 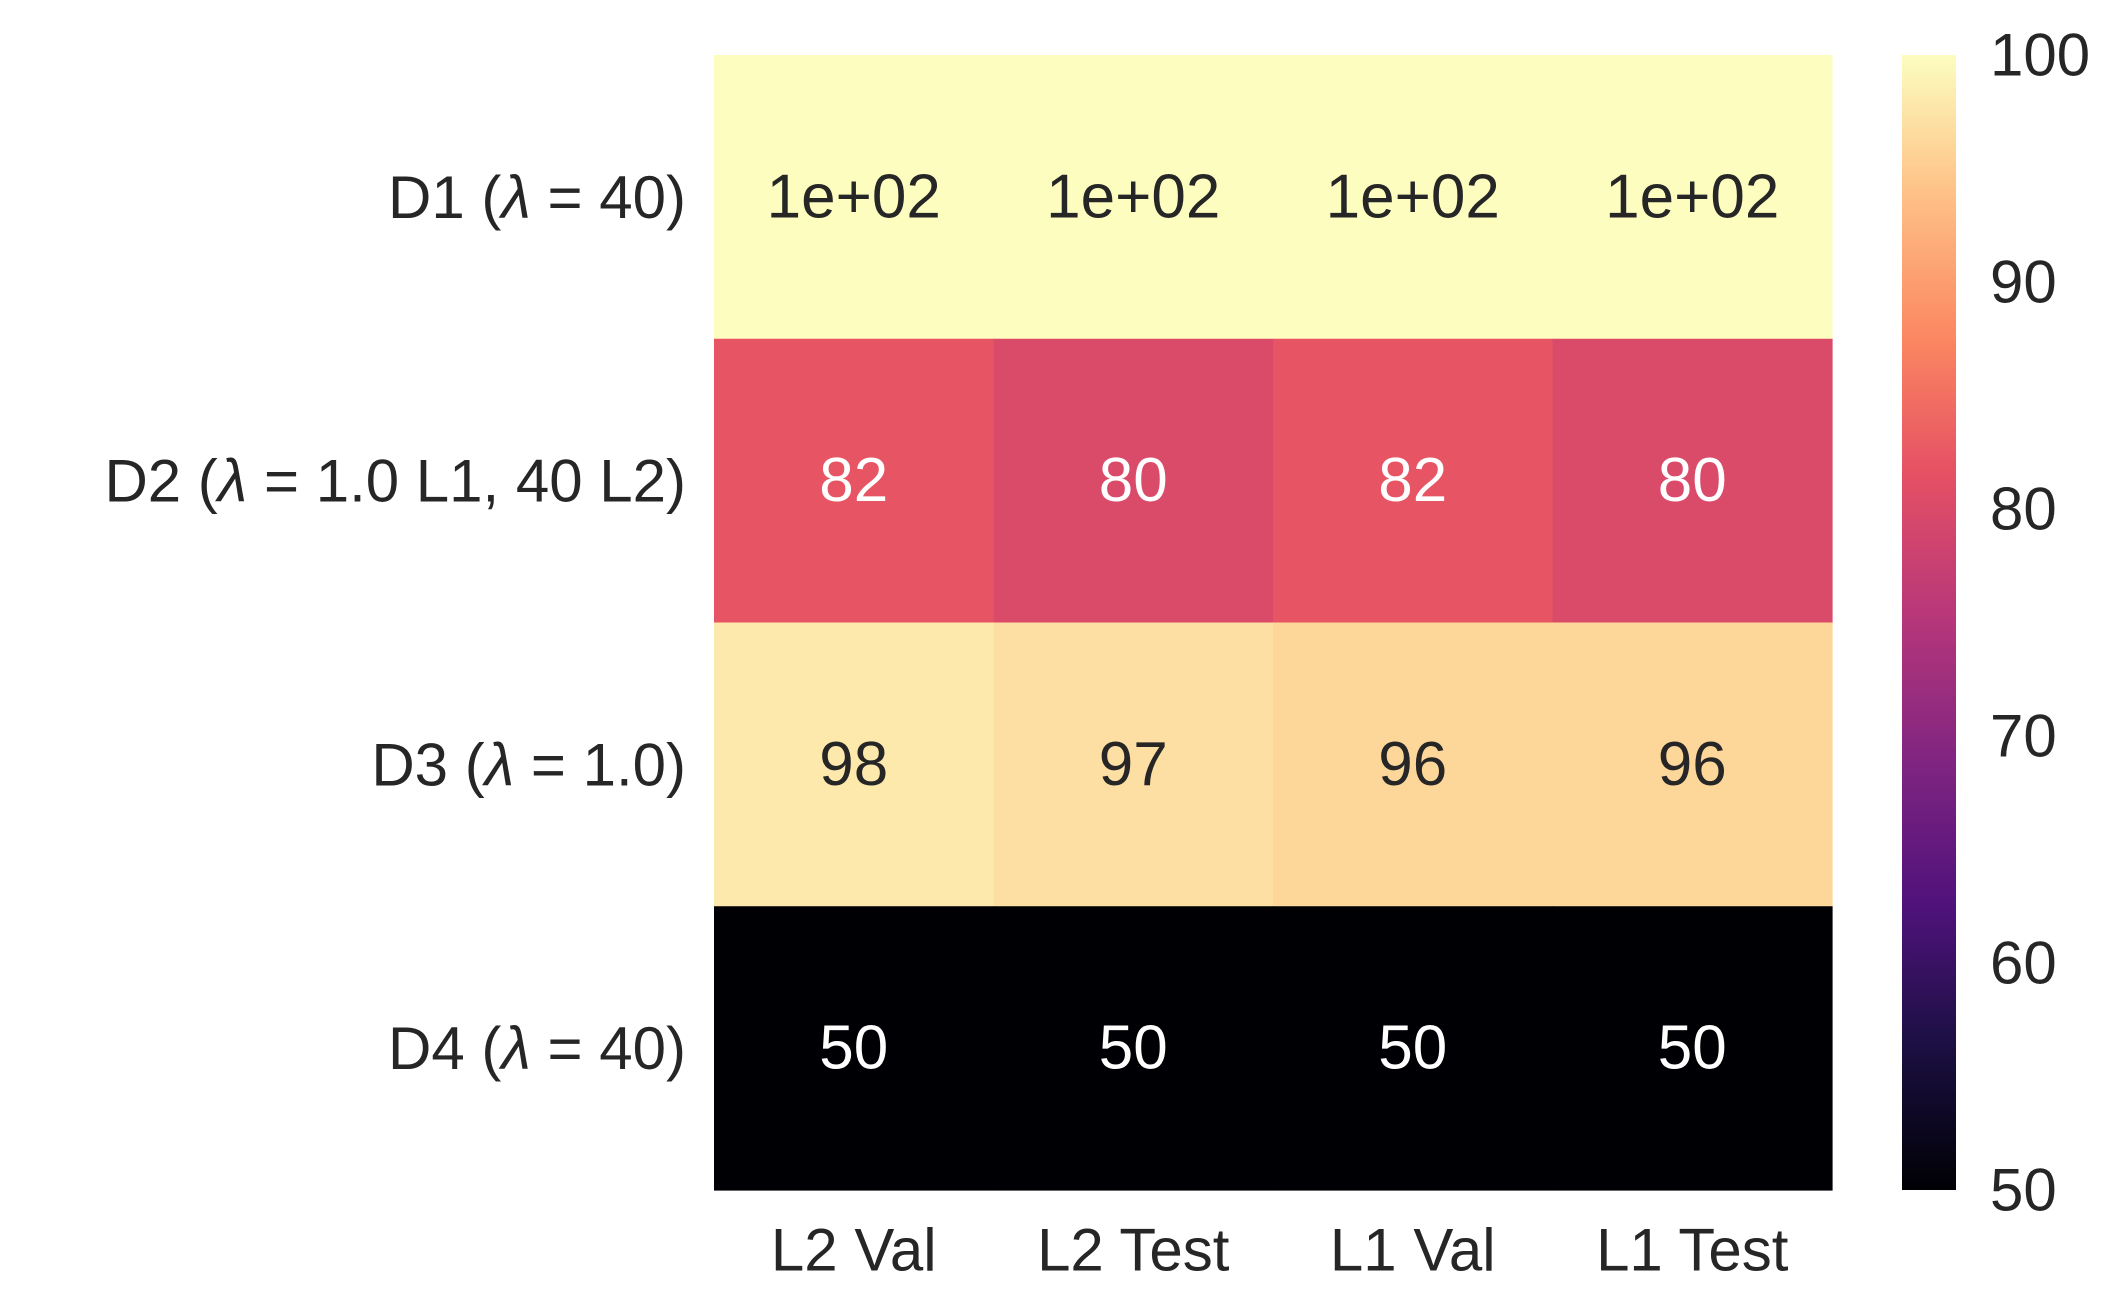 I want to click on colorbar-tick-label: 60, so click(x=2023, y=963).